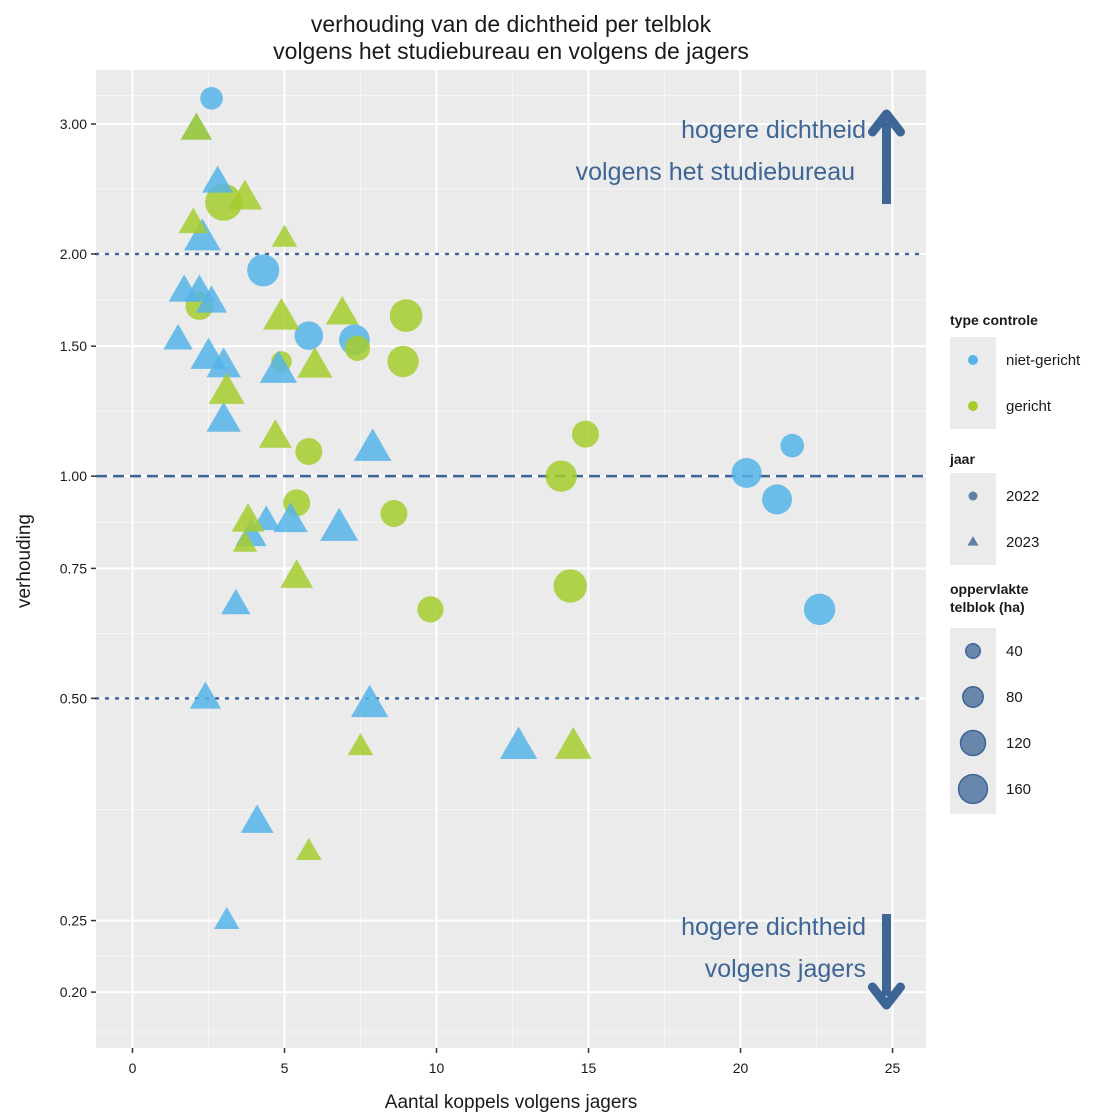 This screenshot has height=1120, width=1107. Describe the element at coordinates (285, 1068) in the screenshot. I see `x-tick-label: 5` at that location.